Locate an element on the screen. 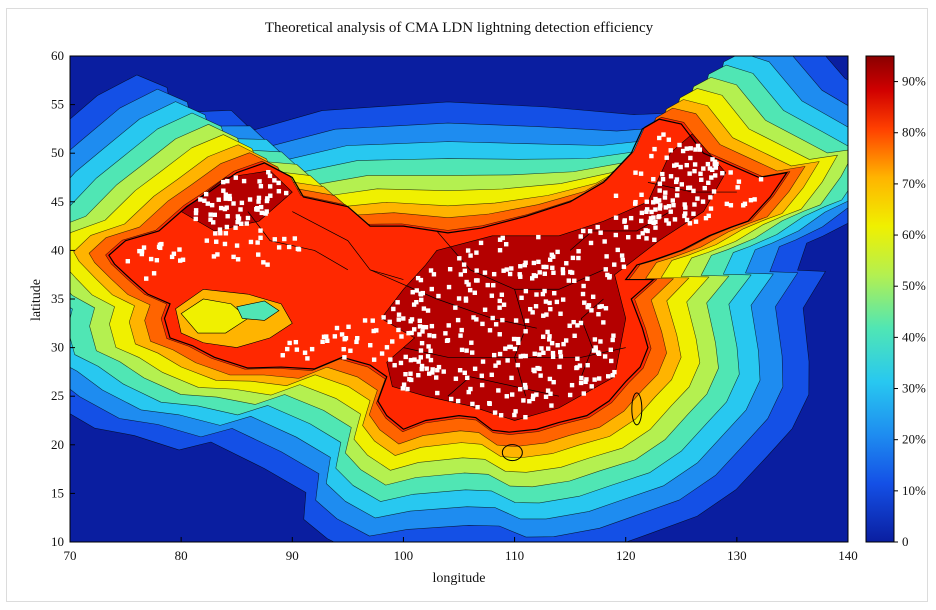 The height and width of the screenshot is (610, 936). colorbar-tick-label: 80% is located at coordinates (914, 132).